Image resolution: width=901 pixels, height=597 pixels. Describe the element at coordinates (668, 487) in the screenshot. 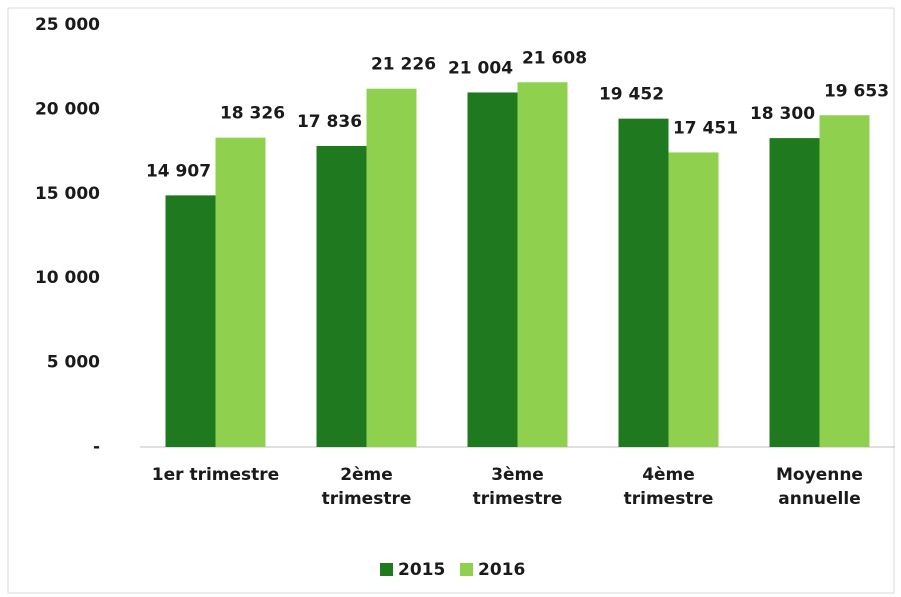

I see `x-tick-label: 4ème trimestre` at that location.